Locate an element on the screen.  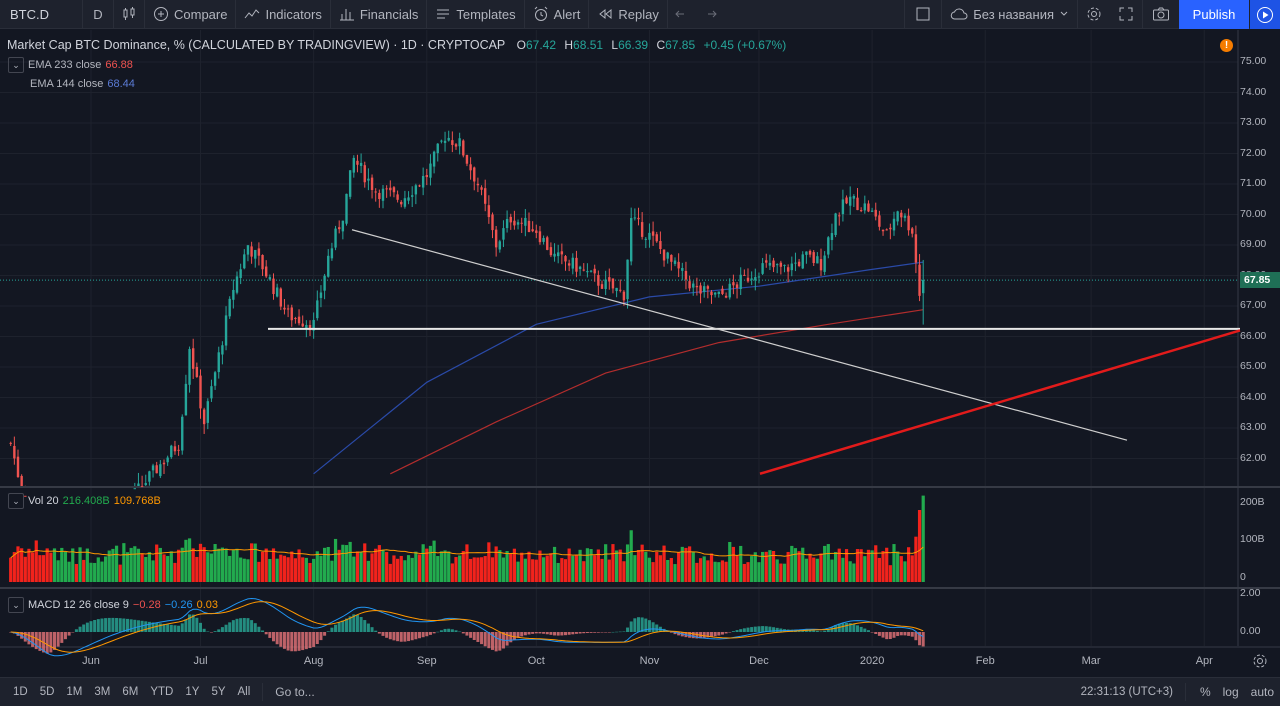
indicators-button: Indicators is located at coordinates (282, 14).